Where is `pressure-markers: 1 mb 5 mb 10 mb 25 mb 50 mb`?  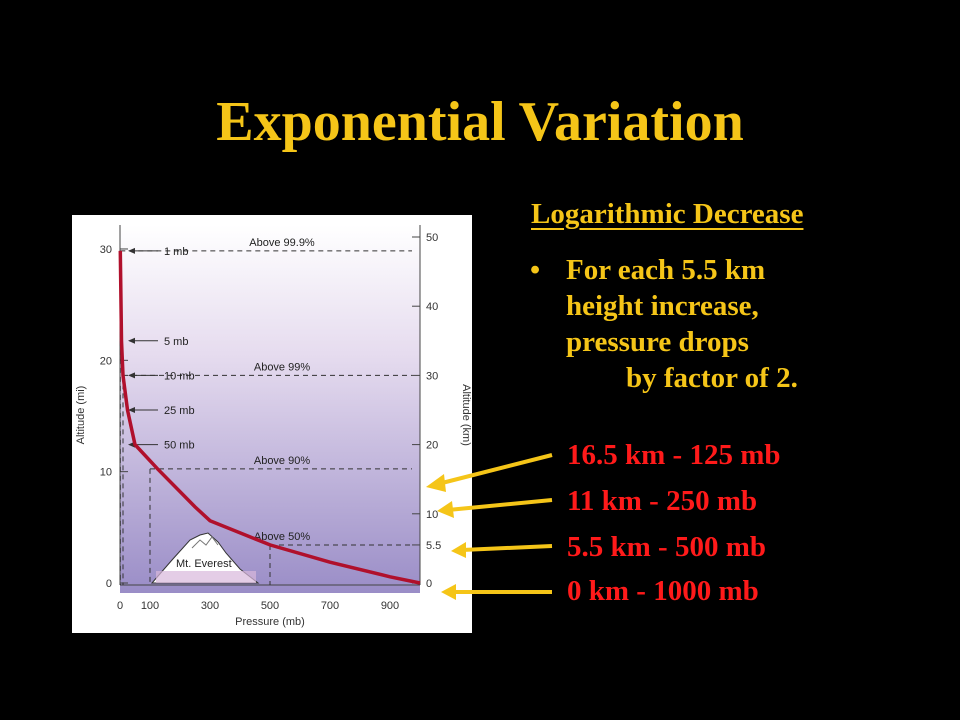
pressure-markers: 1 mb 5 mb 10 mb 25 mb 50 mb is located at coordinates (161, 349).